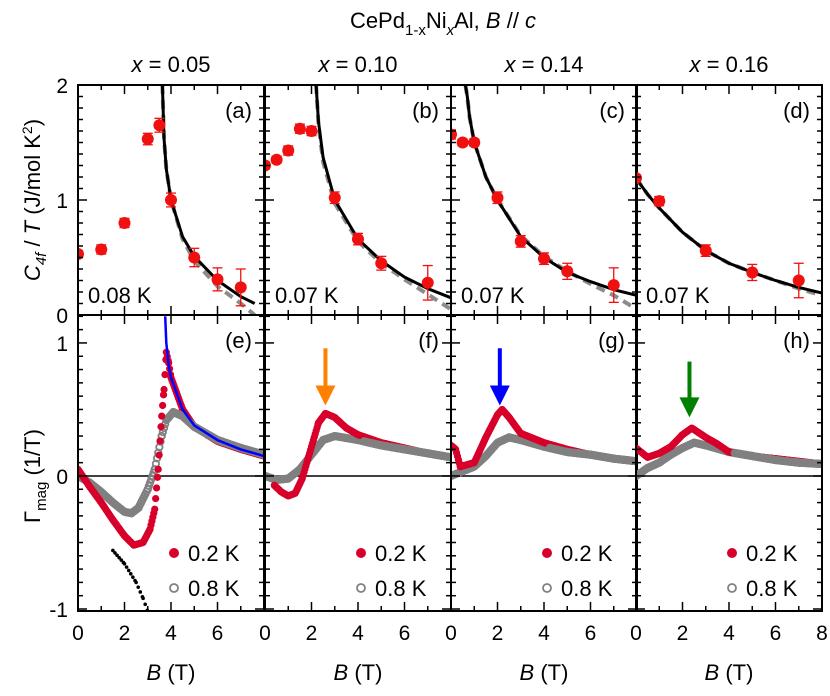 The height and width of the screenshot is (696, 830). What do you see at coordinates (428, 340) in the screenshot?
I see `panel-label: (f)` at bounding box center [428, 340].